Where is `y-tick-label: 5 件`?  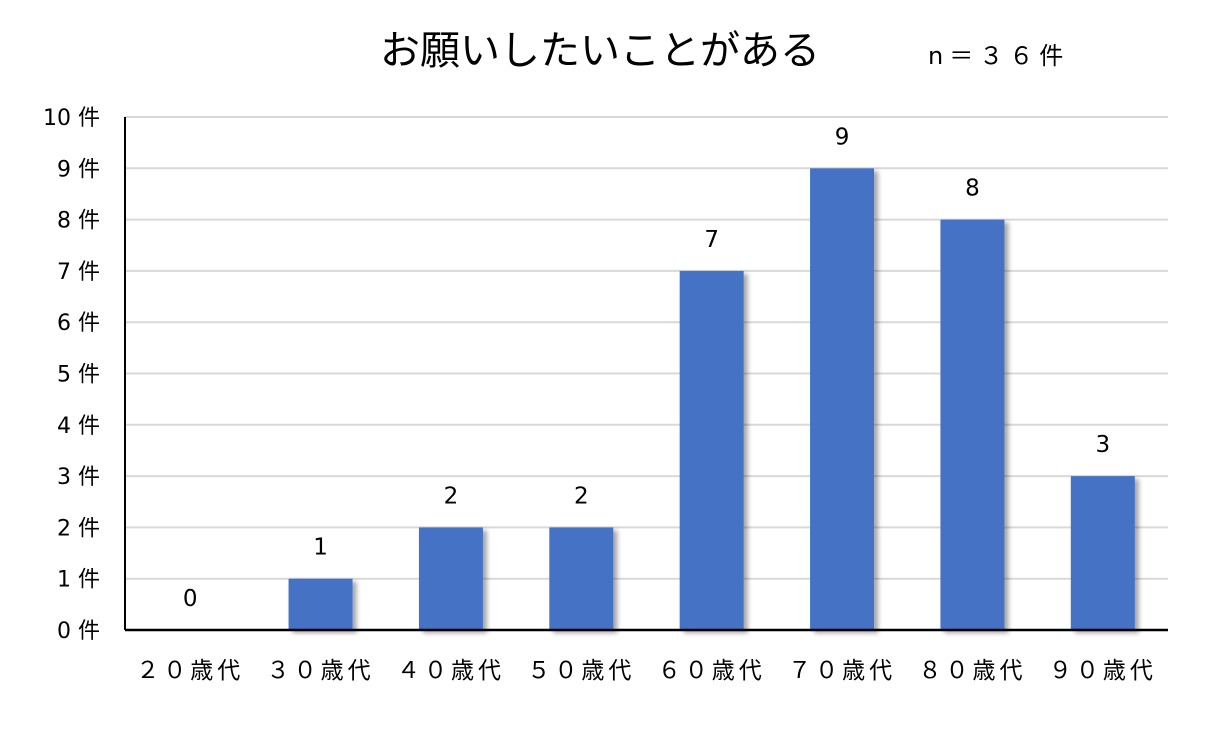 y-tick-label: 5 件 is located at coordinates (78, 375).